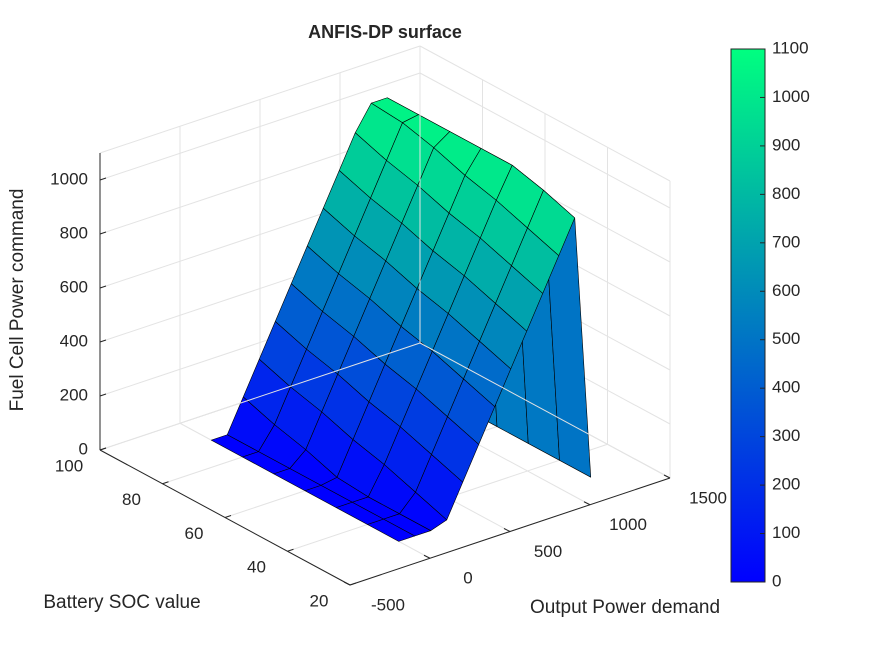 The image size is (875, 656). Describe the element at coordinates (256, 567) in the screenshot. I see `y-tick-label: 40` at that location.